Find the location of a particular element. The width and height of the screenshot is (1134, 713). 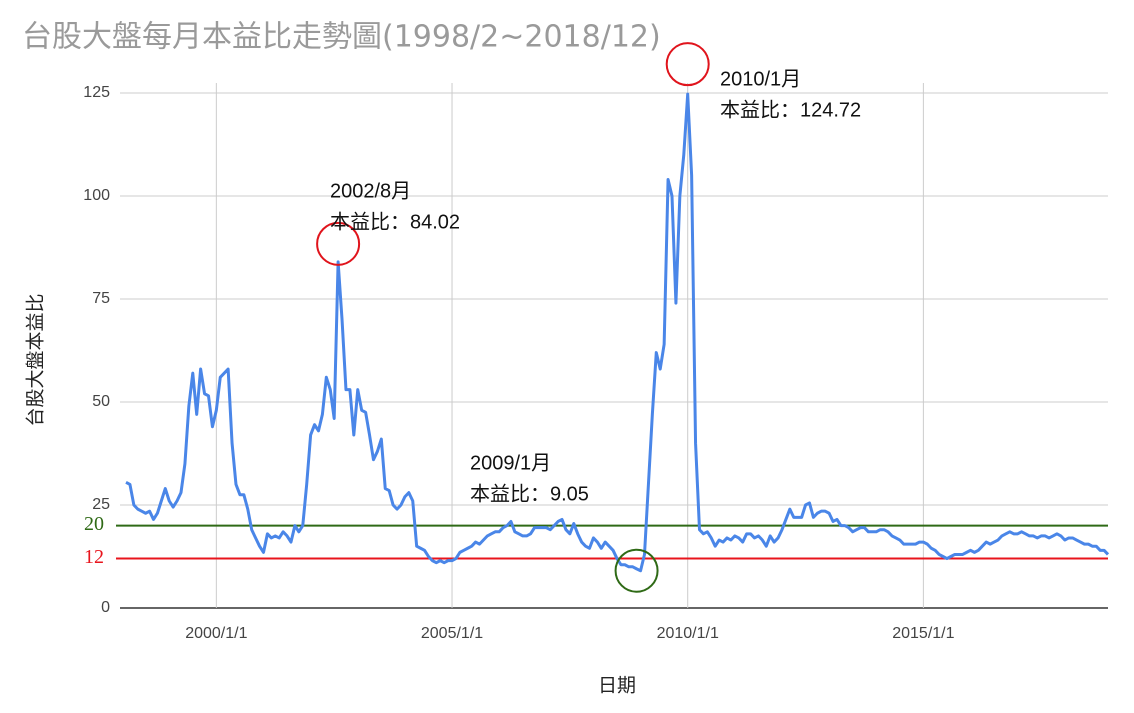

x-tick-label: 2000/1/1 is located at coordinates (216, 633).